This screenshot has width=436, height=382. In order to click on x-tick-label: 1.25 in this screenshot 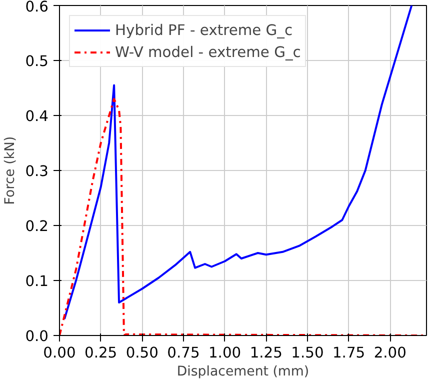, I will do `click(266, 353)`.